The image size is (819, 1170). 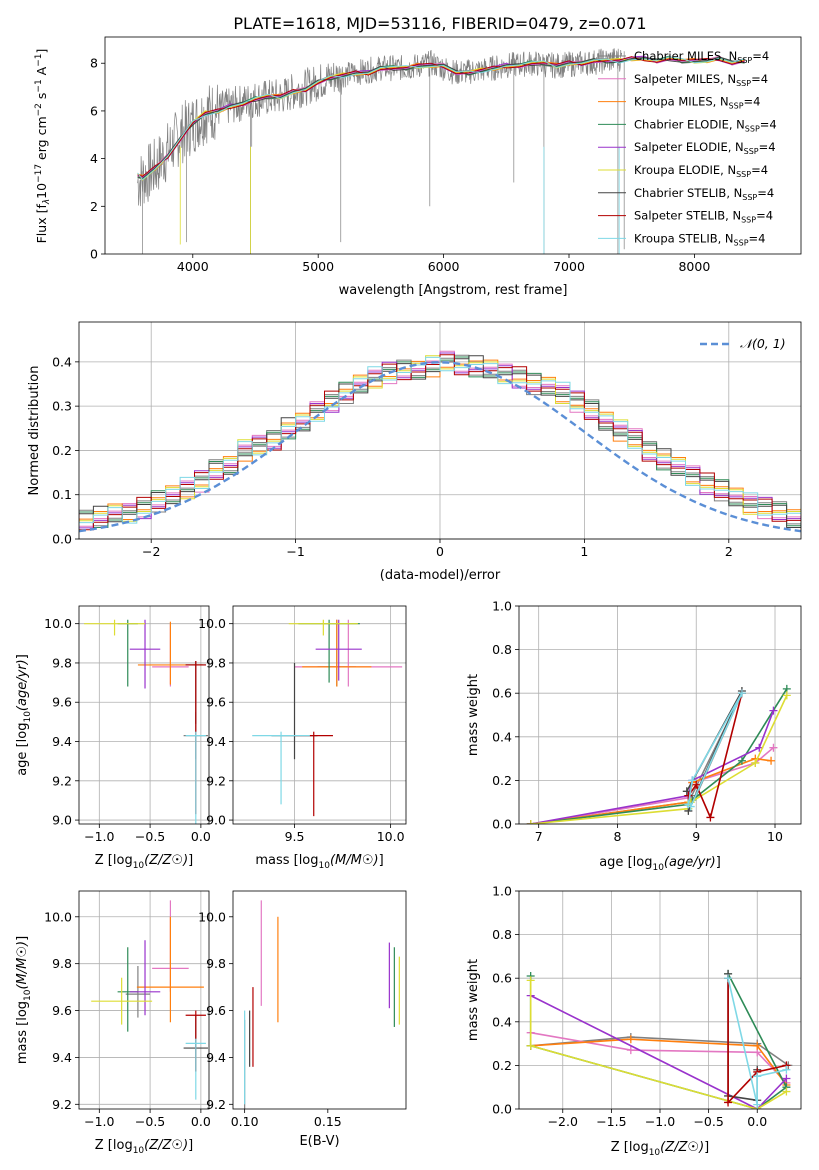 What do you see at coordinates (318, 266) in the screenshot?
I see `x-tick-label: 5000` at bounding box center [318, 266].